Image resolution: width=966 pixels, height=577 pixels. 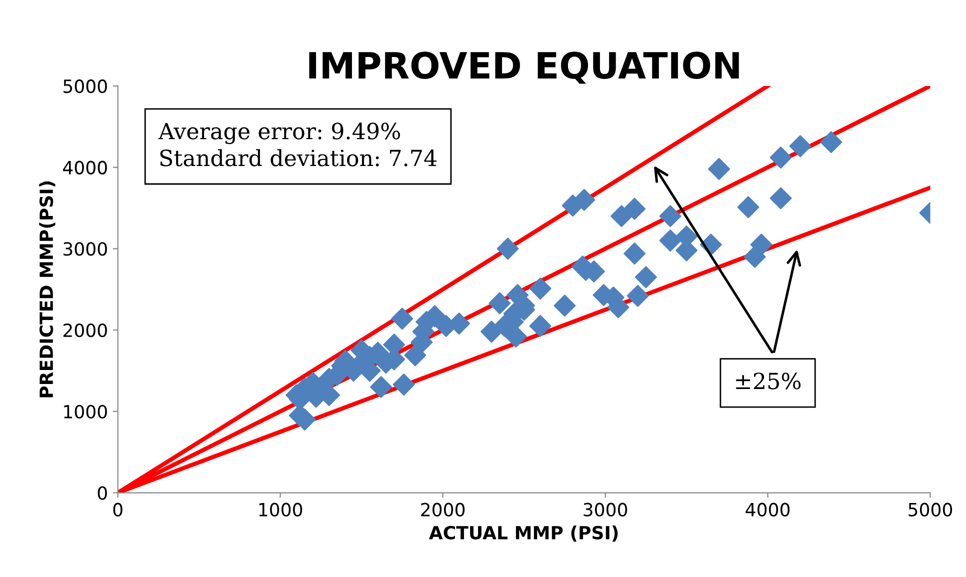 What do you see at coordinates (85, 411) in the screenshot?
I see `y-tick-label: 1000` at bounding box center [85, 411].